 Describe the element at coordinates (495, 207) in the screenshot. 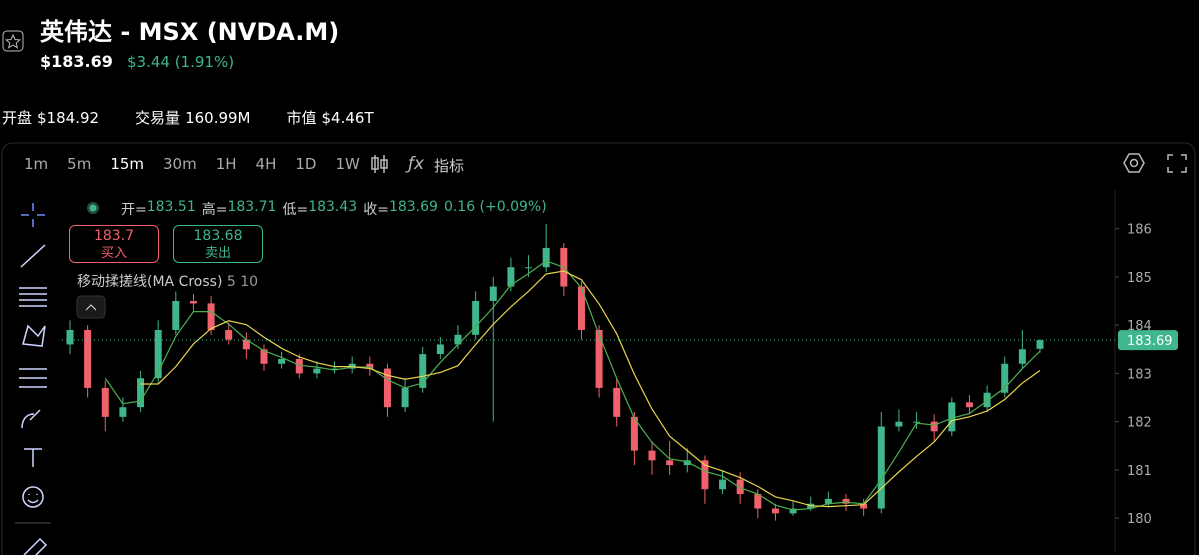

I see `value: 0.16 (+0.09%)` at that location.